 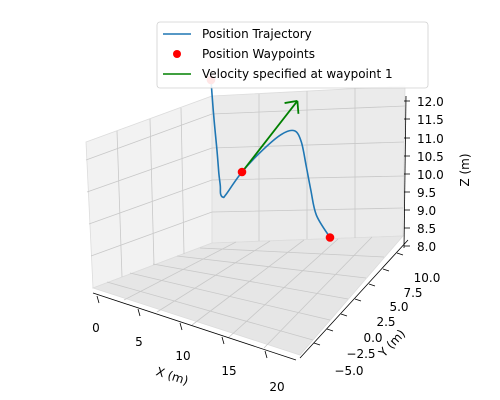 What do you see at coordinates (430, 139) in the screenshot?
I see `z-tick-label: 11.0` at bounding box center [430, 139].